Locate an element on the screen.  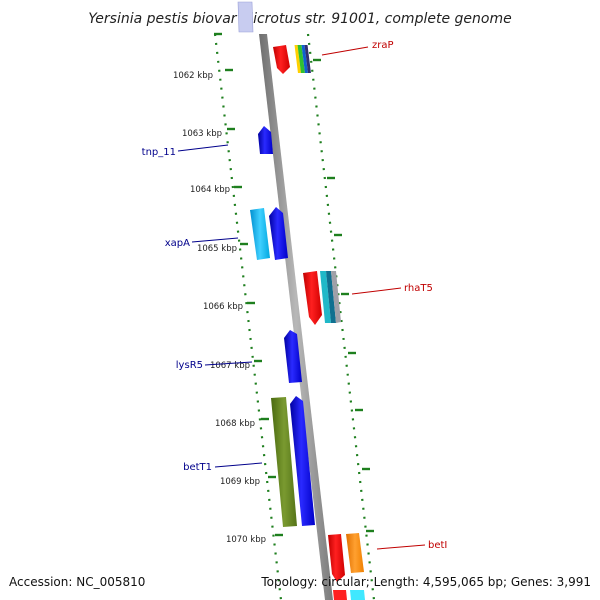
gene-label: lysR5 is located at coordinates (189, 365).